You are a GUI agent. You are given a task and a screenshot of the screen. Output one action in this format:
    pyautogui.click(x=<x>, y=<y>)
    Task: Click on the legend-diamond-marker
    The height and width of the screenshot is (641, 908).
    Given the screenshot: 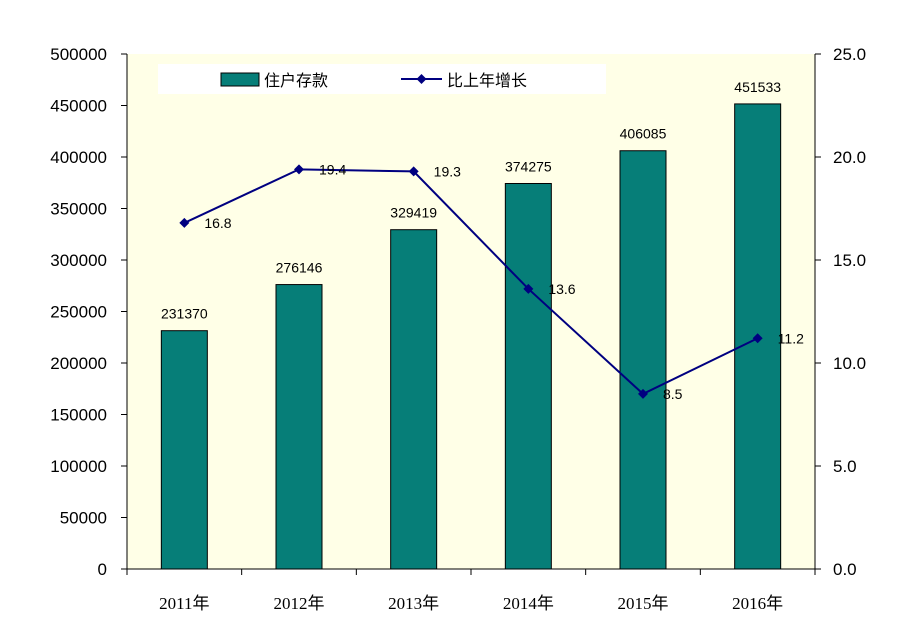 What is the action you would take?
    pyautogui.click(x=421, y=79)
    